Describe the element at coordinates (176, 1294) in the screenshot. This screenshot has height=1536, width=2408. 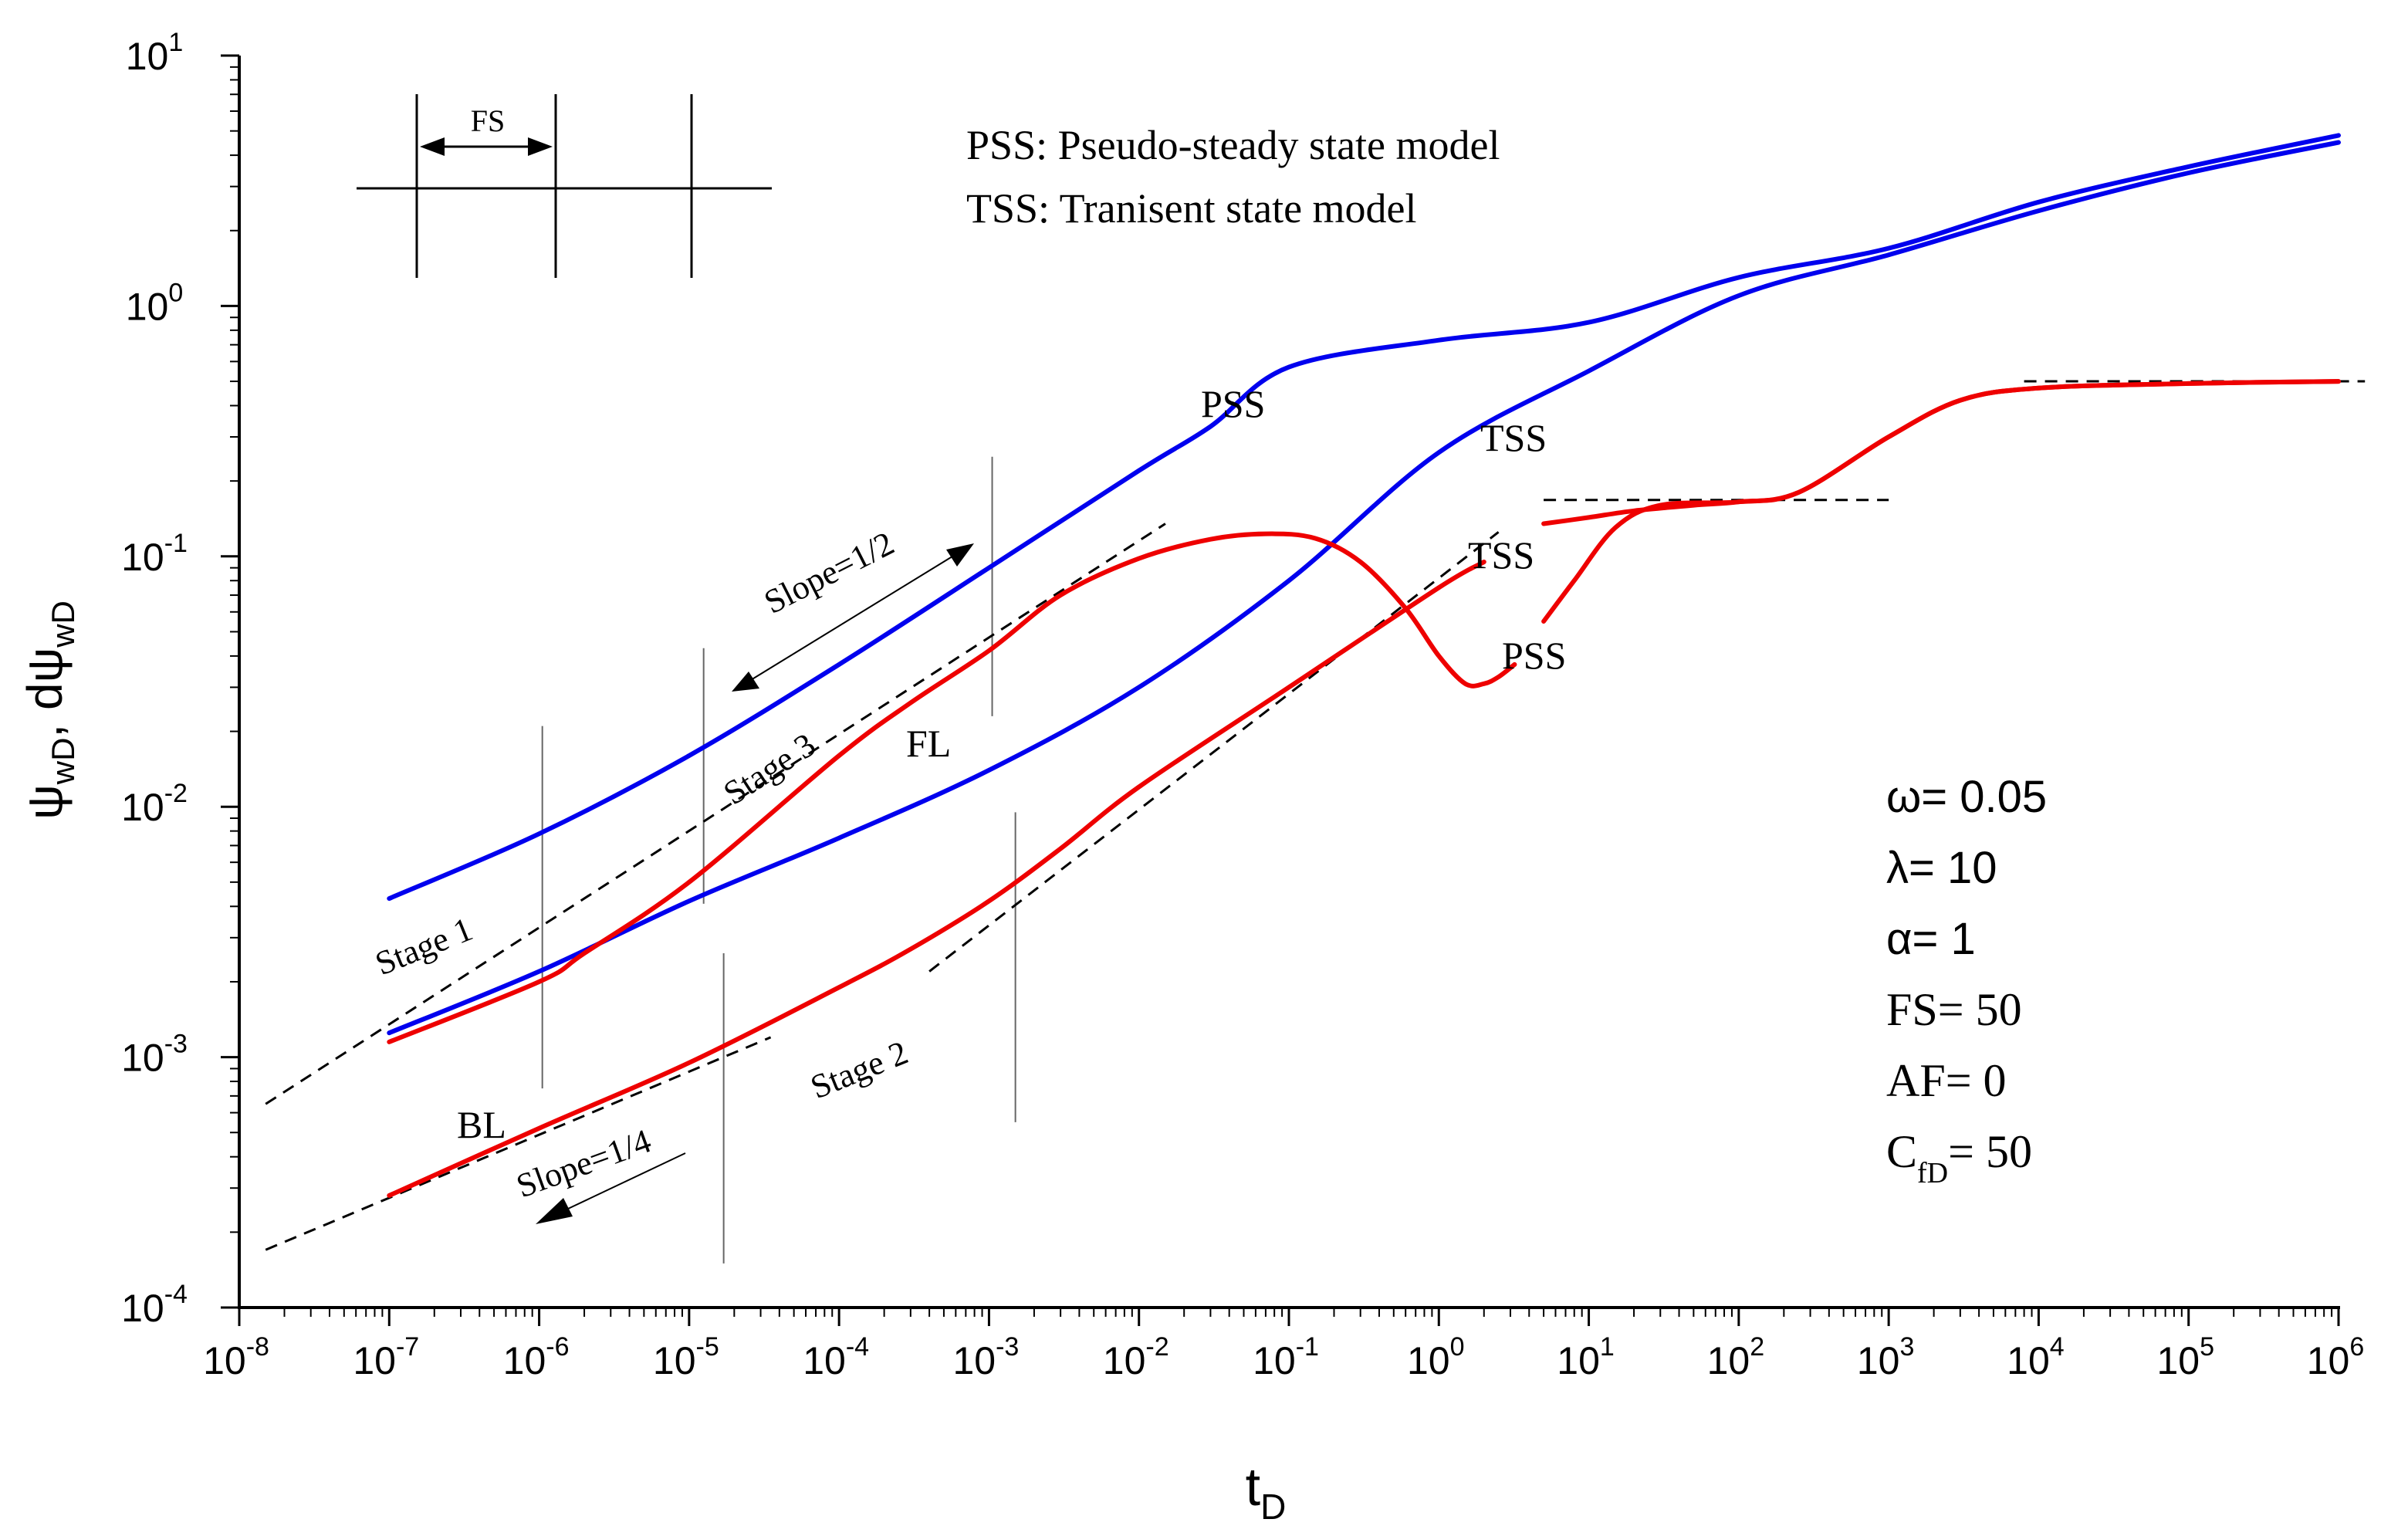
I see `y-tick-label-exp: -4` at that location.